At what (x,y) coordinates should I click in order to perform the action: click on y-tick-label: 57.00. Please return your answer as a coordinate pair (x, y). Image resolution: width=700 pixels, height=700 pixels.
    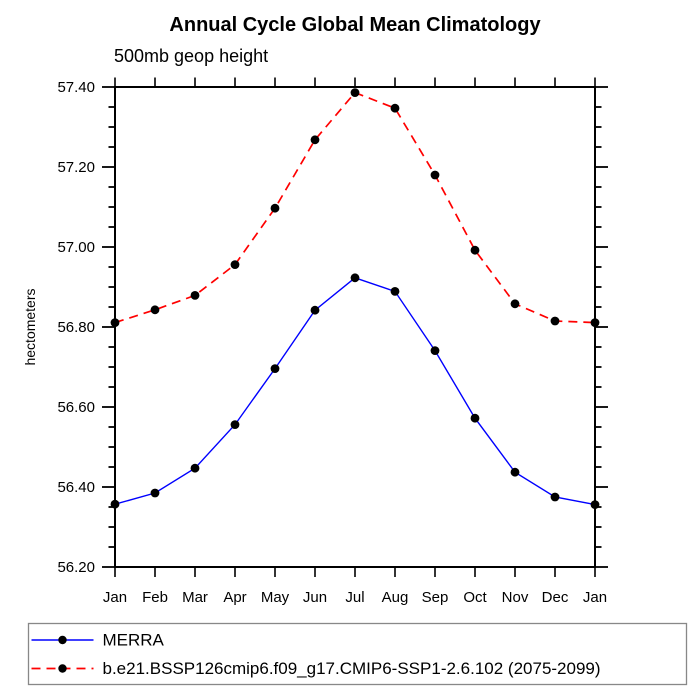
    Looking at the image, I should click on (76, 247).